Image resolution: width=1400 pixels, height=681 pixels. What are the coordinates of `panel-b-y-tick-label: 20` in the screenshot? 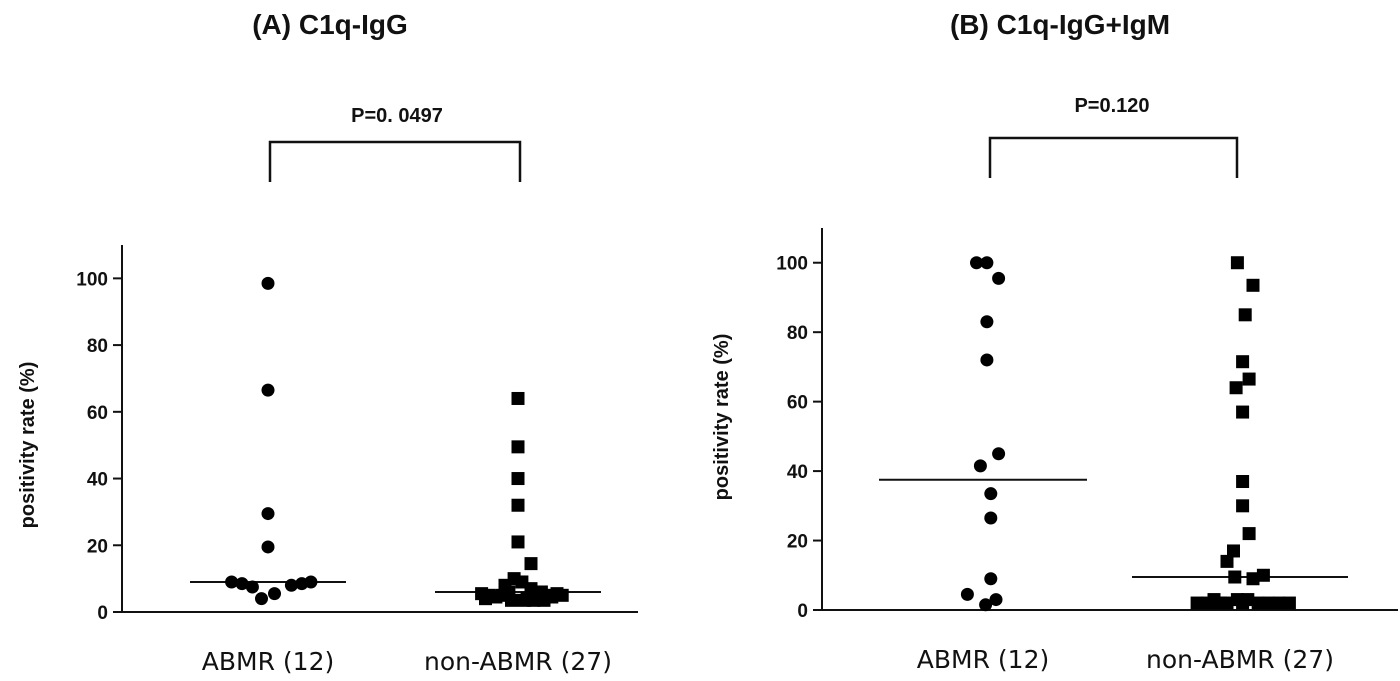 It's located at (797, 542).